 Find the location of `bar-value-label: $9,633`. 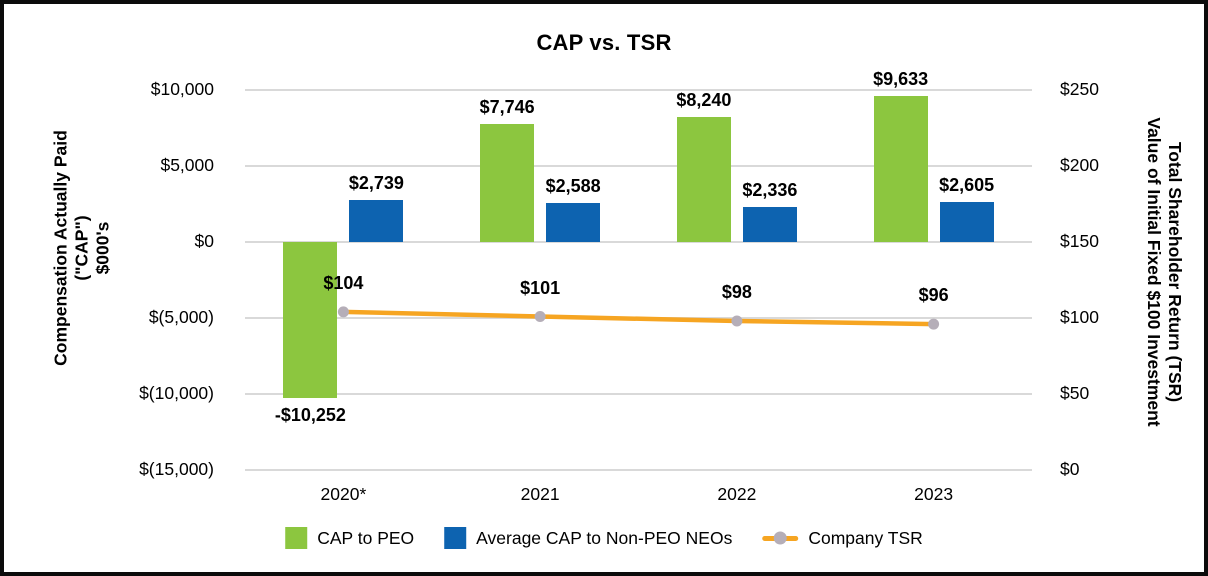

bar-value-label: $9,633 is located at coordinates (901, 78).